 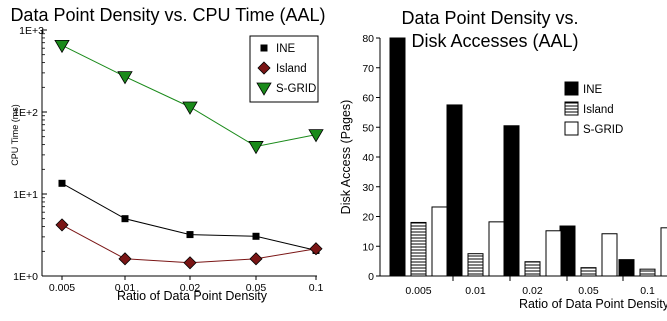 I want to click on disk-y-tick-label: 40, so click(x=368, y=158).